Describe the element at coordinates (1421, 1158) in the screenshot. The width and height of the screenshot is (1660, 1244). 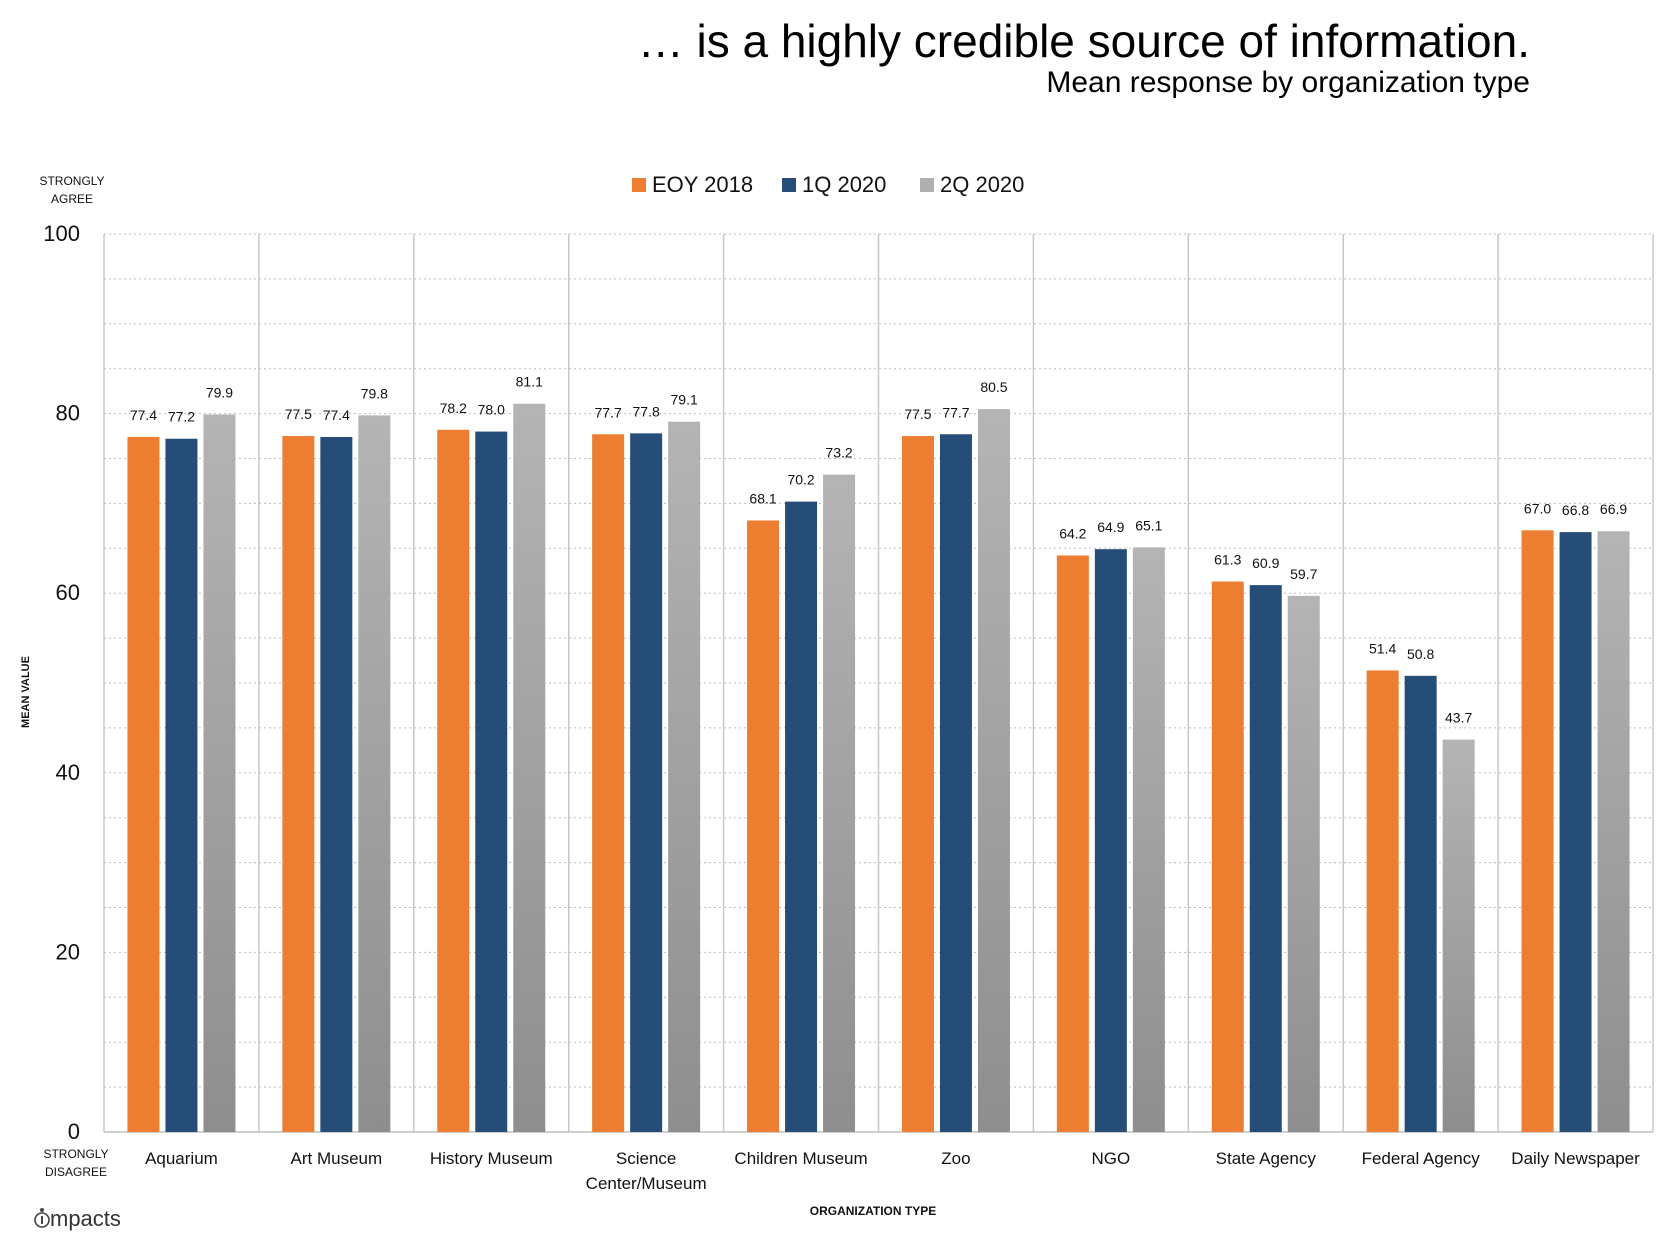
I see `x-tick-label: Federal Agency` at that location.